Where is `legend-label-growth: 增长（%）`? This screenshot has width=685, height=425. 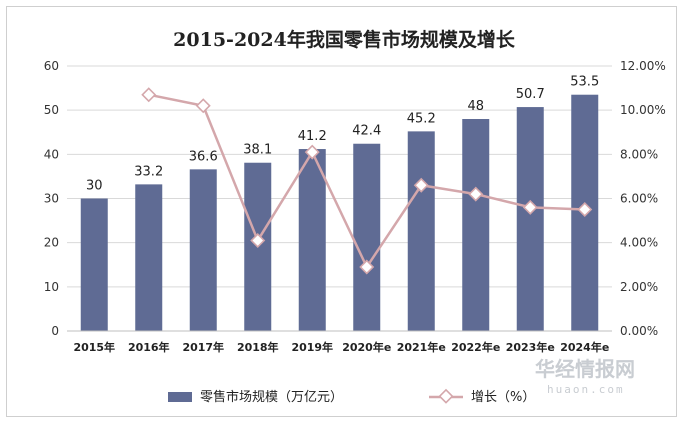
legend-label-growth: 增长（%） is located at coordinates (503, 397).